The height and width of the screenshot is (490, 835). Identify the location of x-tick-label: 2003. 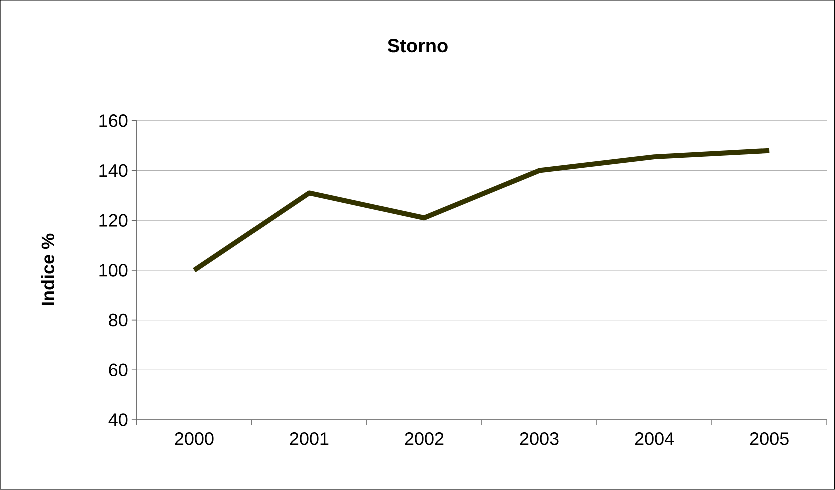
(539, 439).